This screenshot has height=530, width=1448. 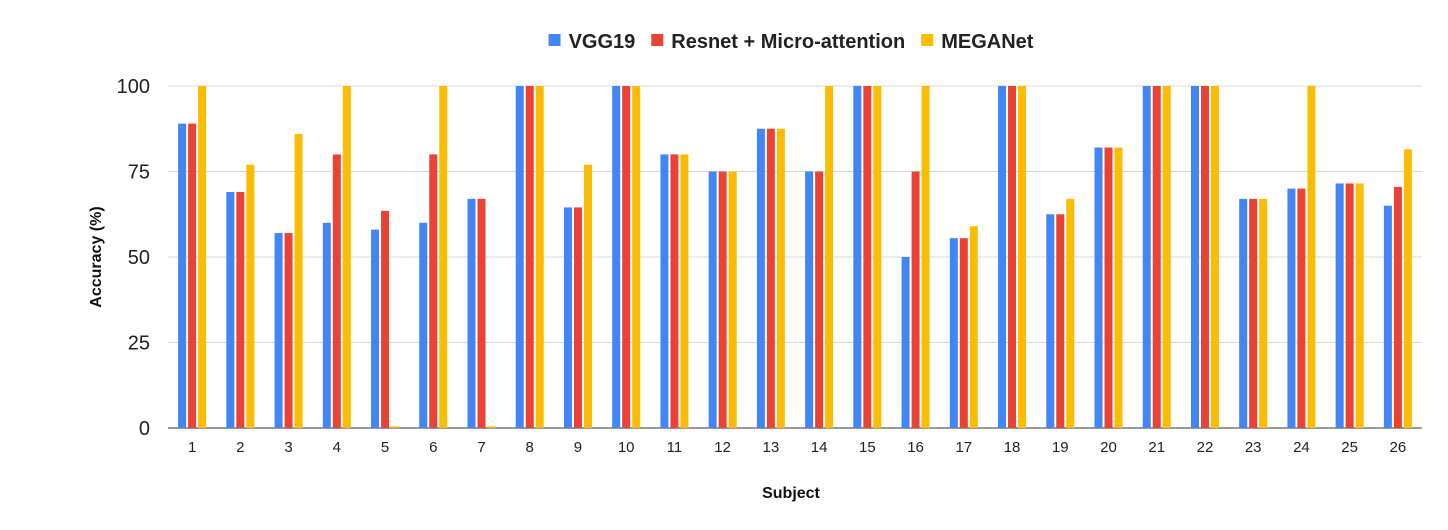 What do you see at coordinates (602, 42) in the screenshot?
I see `legend-label: VGG19` at bounding box center [602, 42].